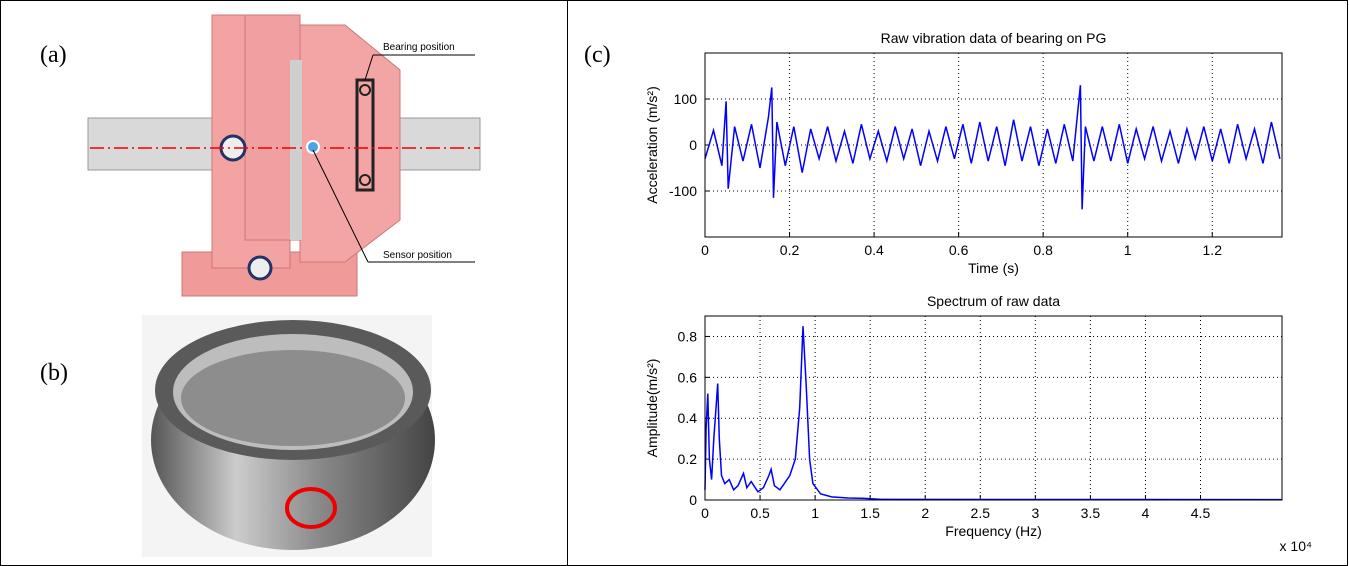 The width and height of the screenshot is (1349, 566). What do you see at coordinates (683, 191) in the screenshot?
I see `y-tick-label: -100` at bounding box center [683, 191].